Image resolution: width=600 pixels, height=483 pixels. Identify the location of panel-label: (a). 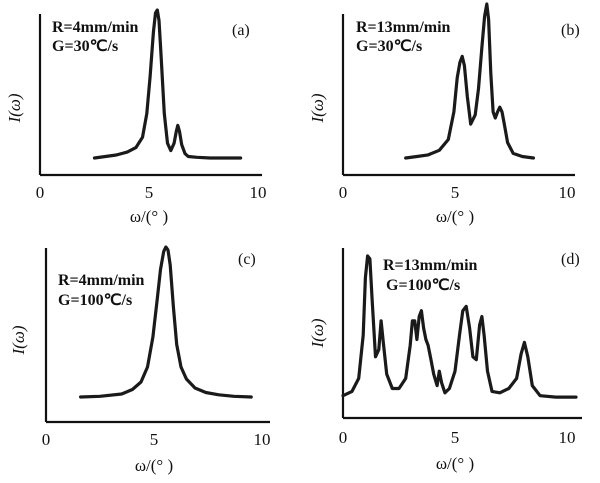
(241, 30).